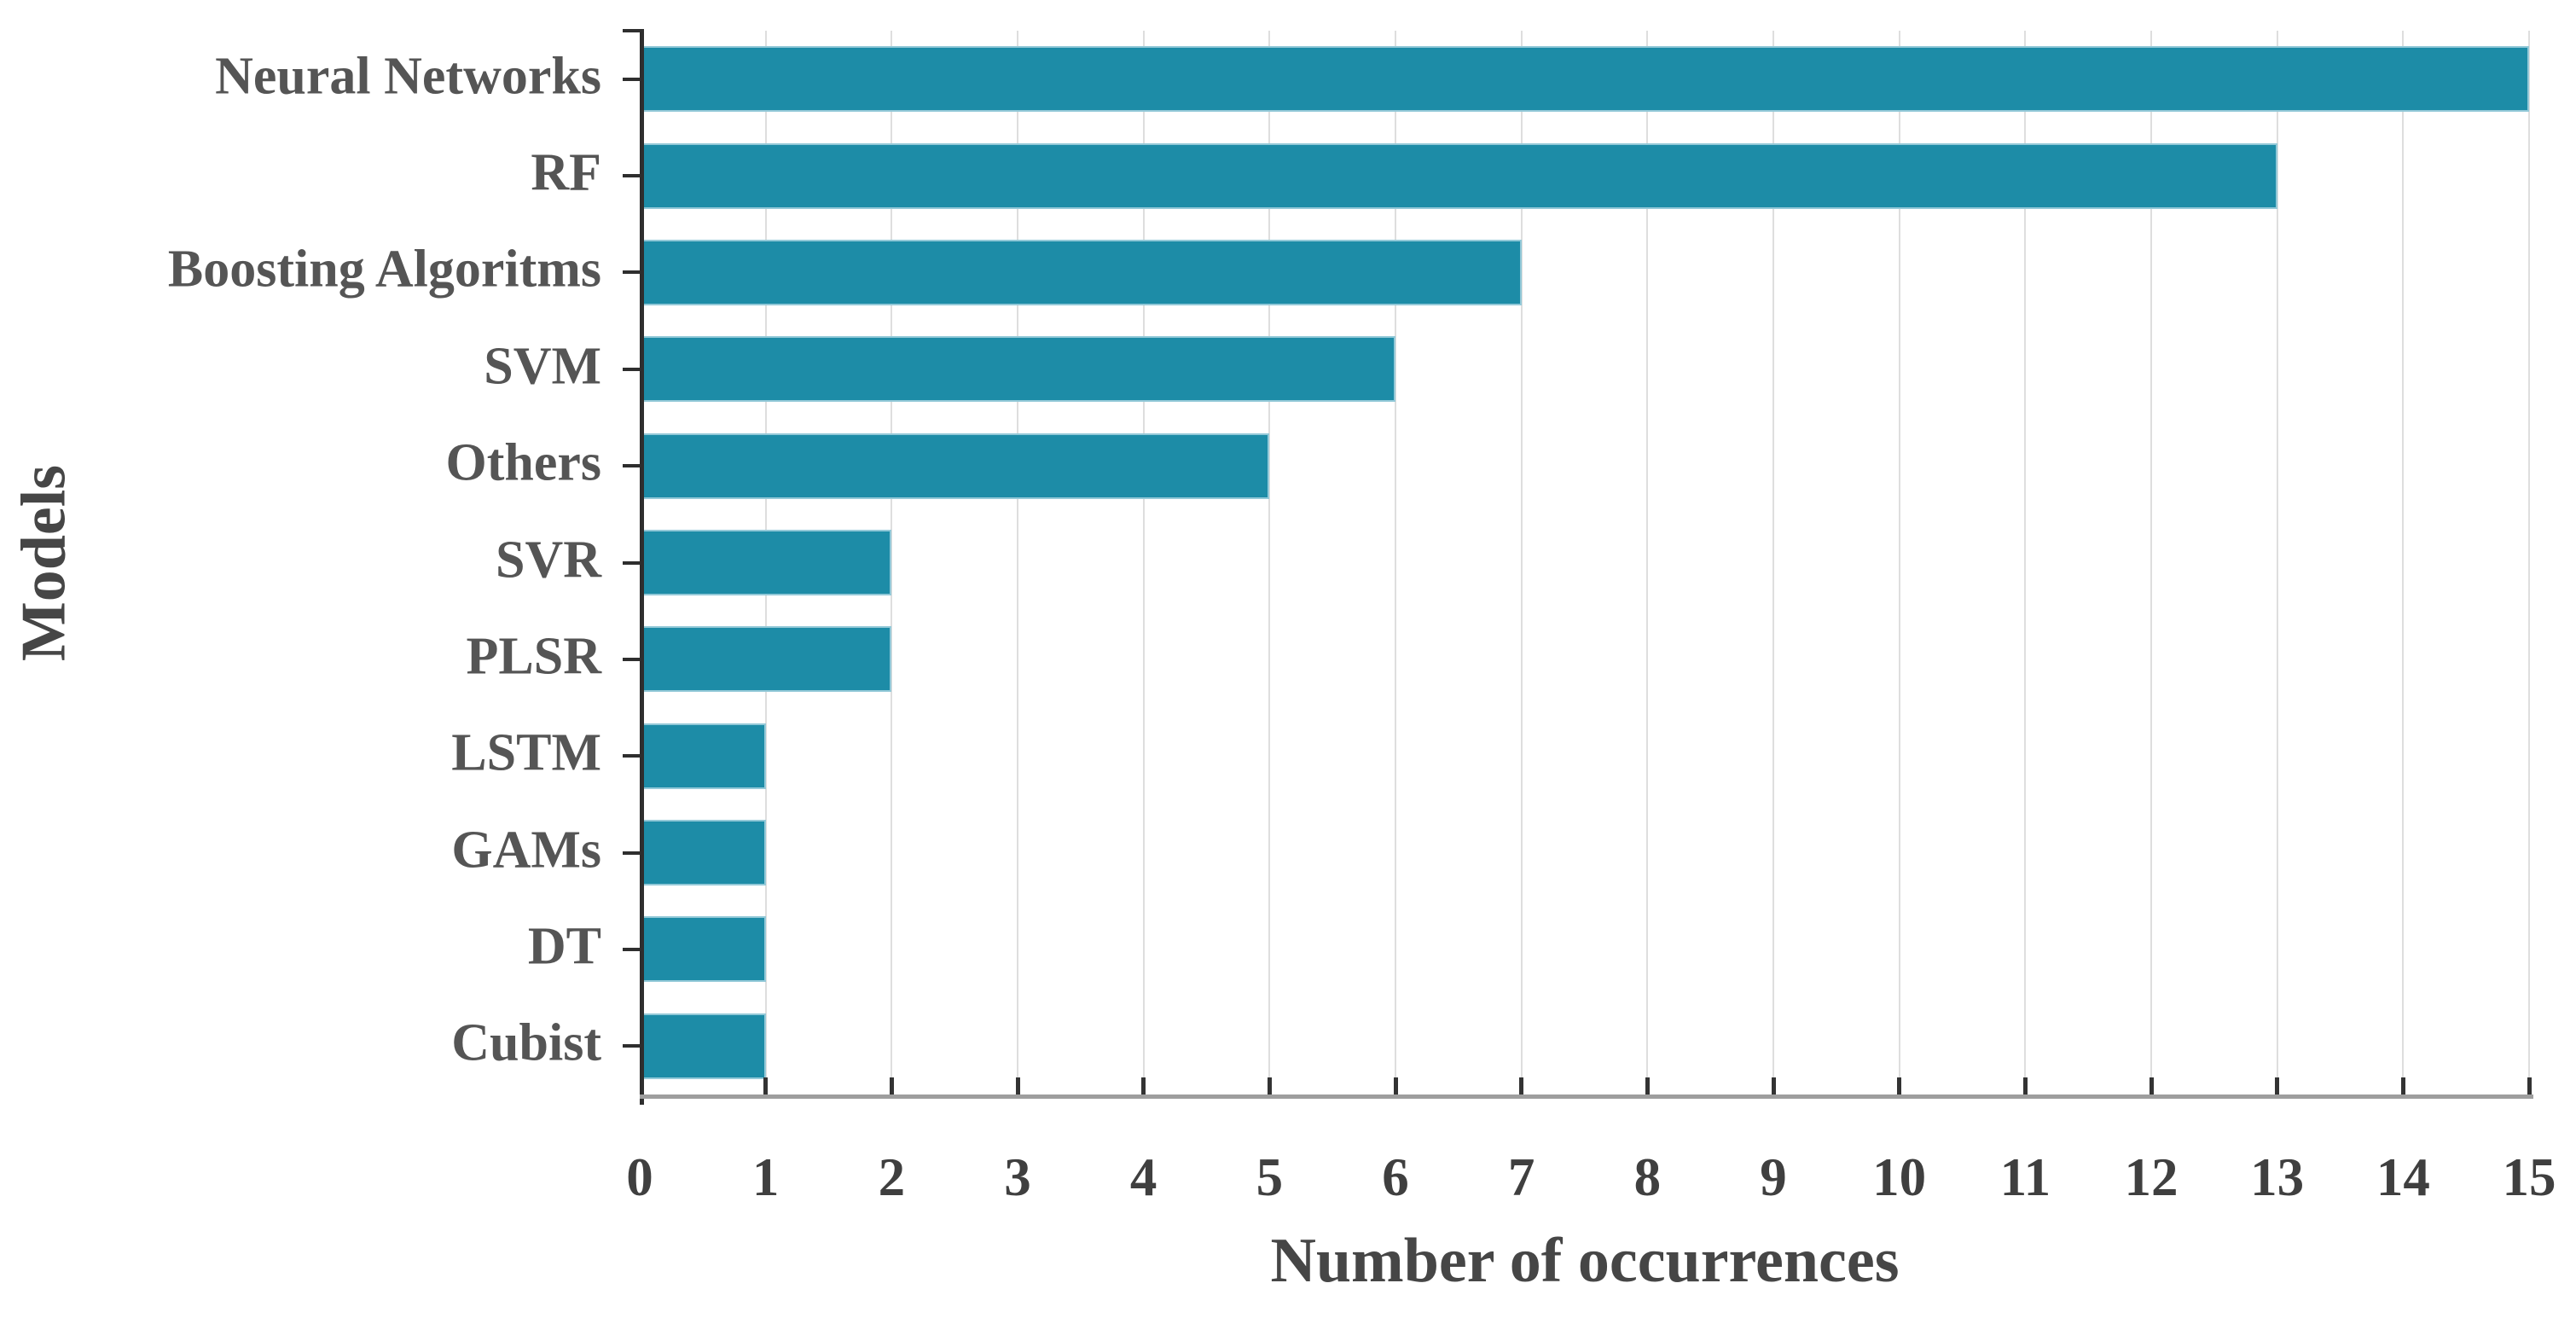 The height and width of the screenshot is (1318, 2576). I want to click on x-tick-label-0: 0, so click(639, 1177).